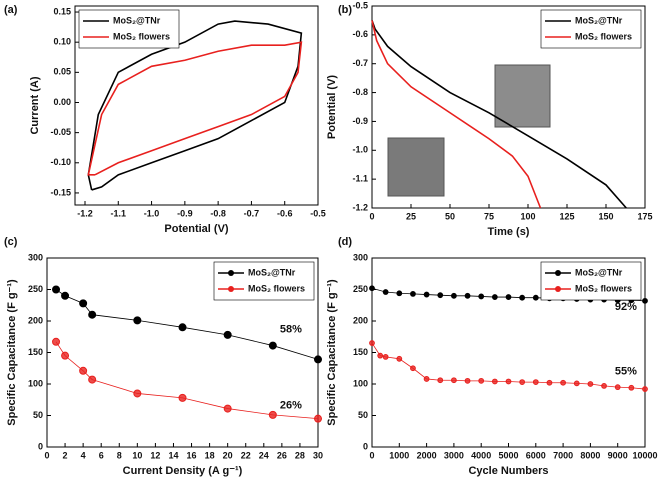 This screenshot has height=478, width=659. I want to click on x-tick-label: 28, so click(300, 455).